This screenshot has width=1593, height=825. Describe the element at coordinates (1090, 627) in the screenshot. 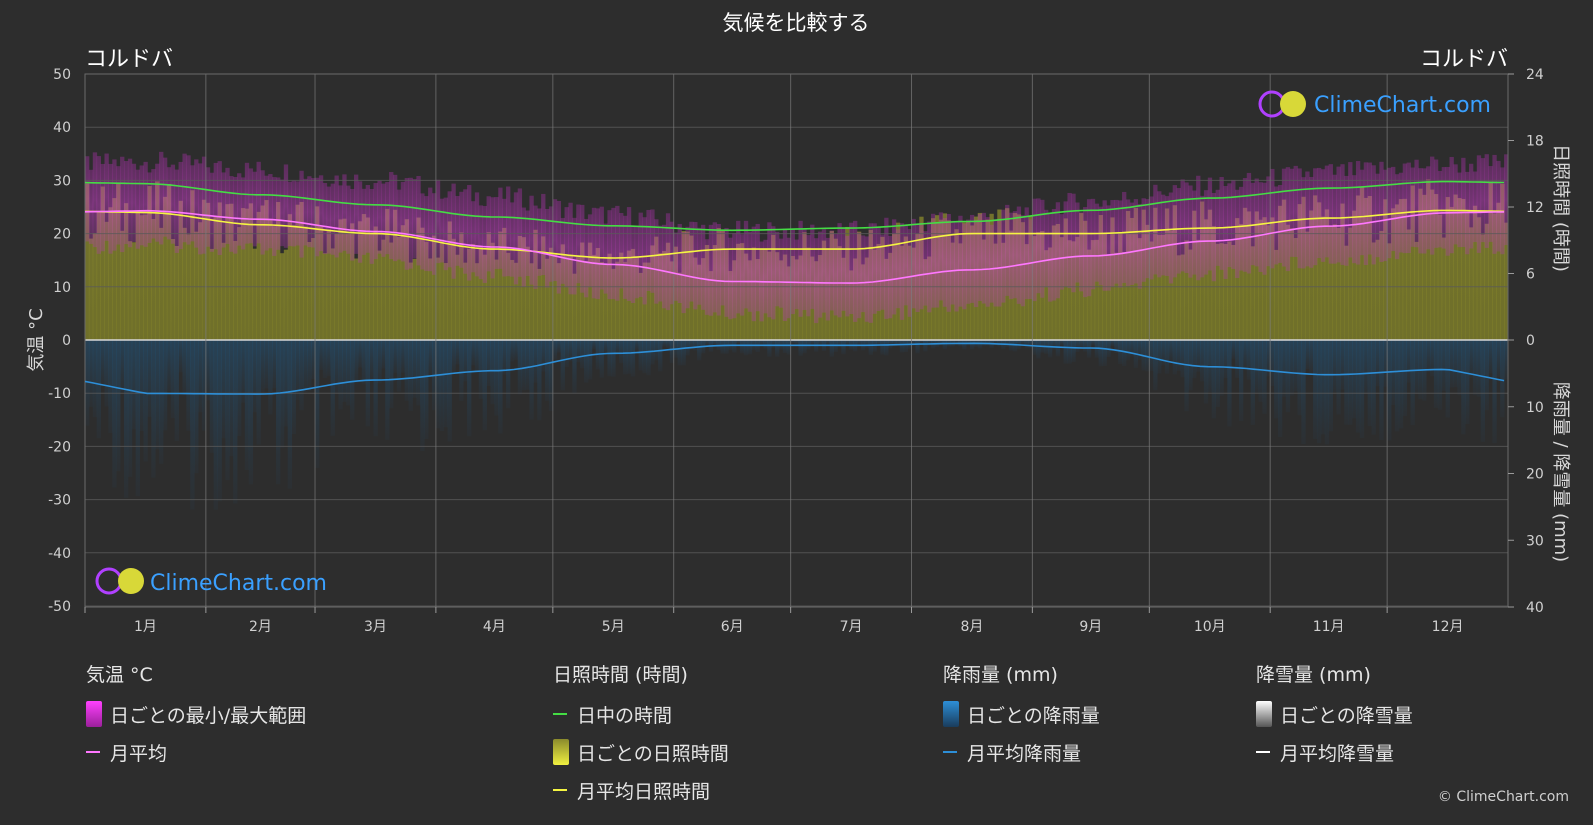

I see `x-tick-label: 9月` at that location.